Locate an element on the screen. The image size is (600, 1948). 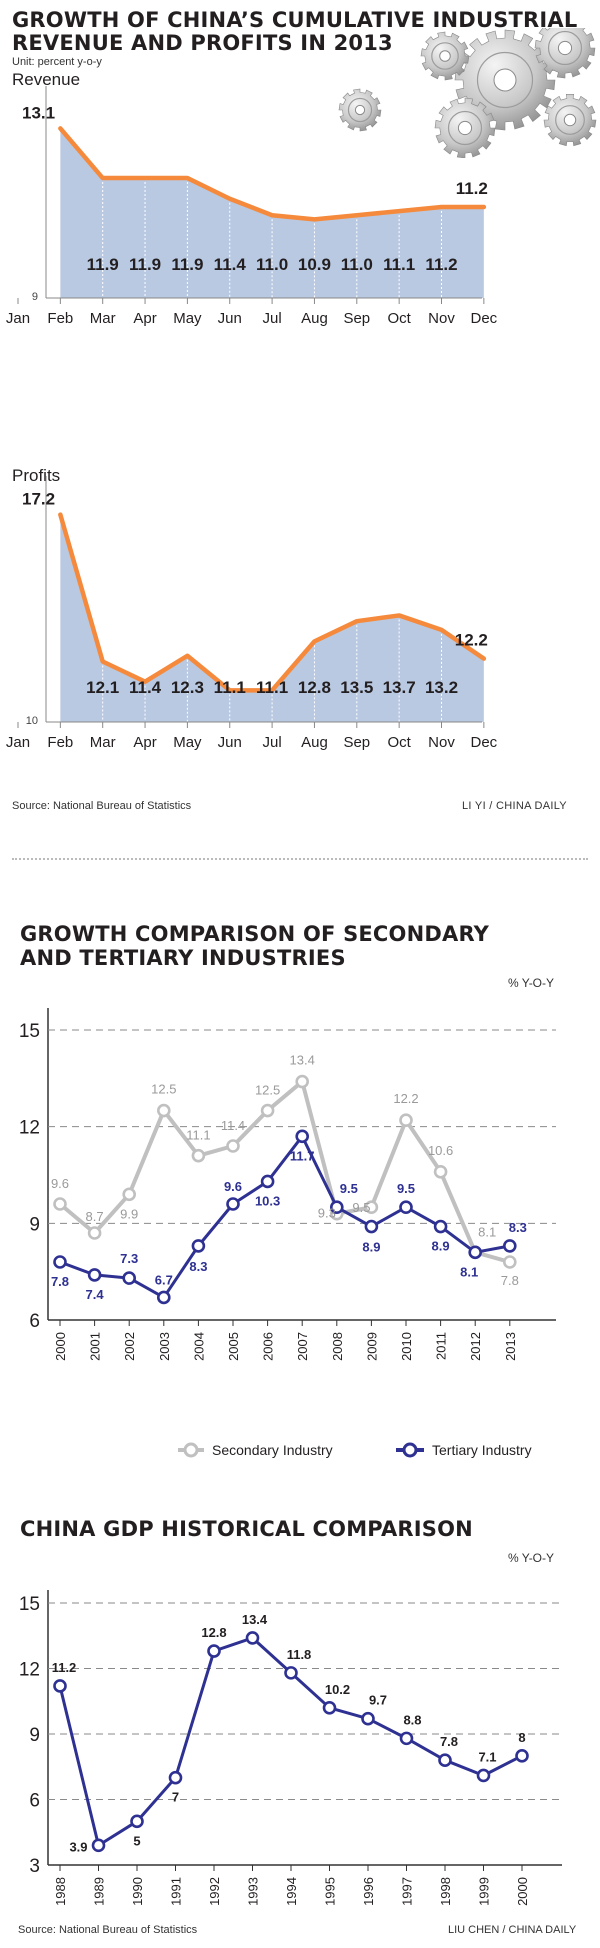
section3-unit: % Y-O-Y is located at coordinates (531, 1558).